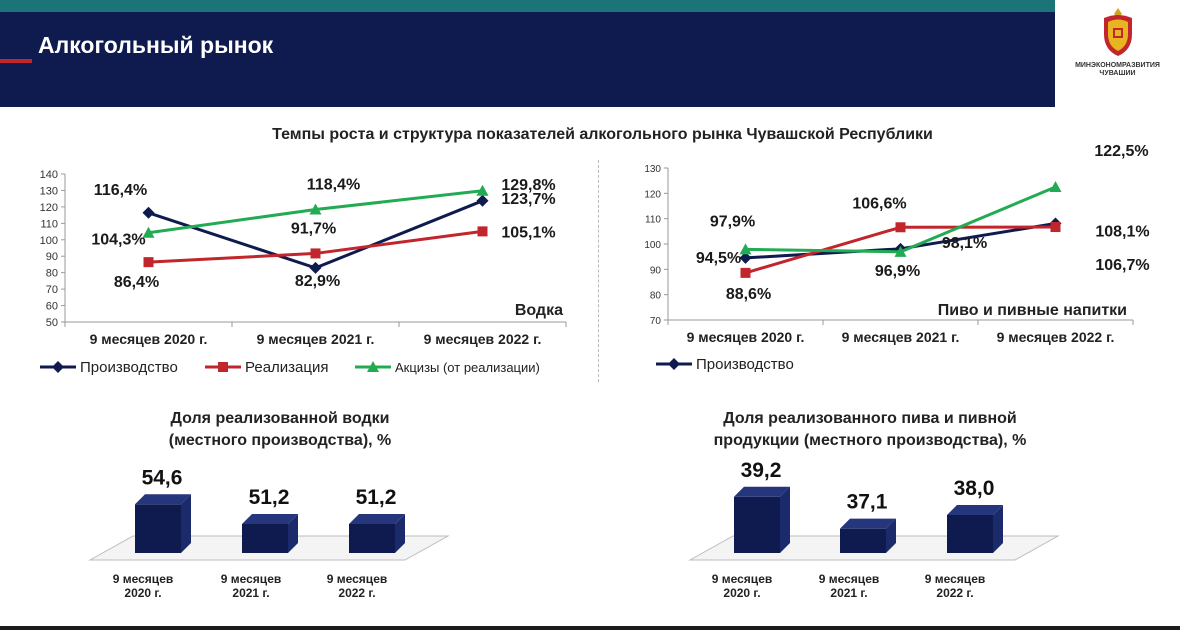 This screenshot has height=630, width=1180. What do you see at coordinates (870, 440) in the screenshot?
I see `beer-share-title-line2: продукции (местного производства), %` at bounding box center [870, 440].